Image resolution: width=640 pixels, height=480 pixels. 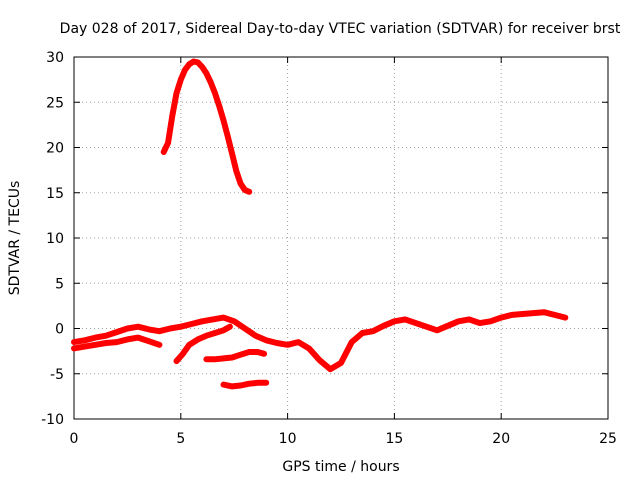 I want to click on series-arc-dip, so click(x=203, y=344).